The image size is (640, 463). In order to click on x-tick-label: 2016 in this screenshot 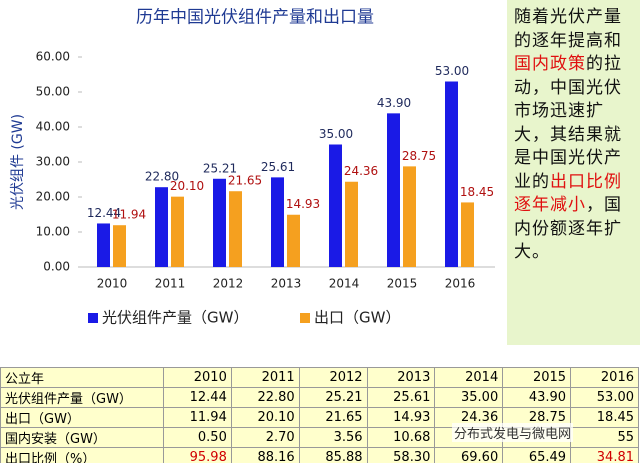, I will do `click(460, 284)`.